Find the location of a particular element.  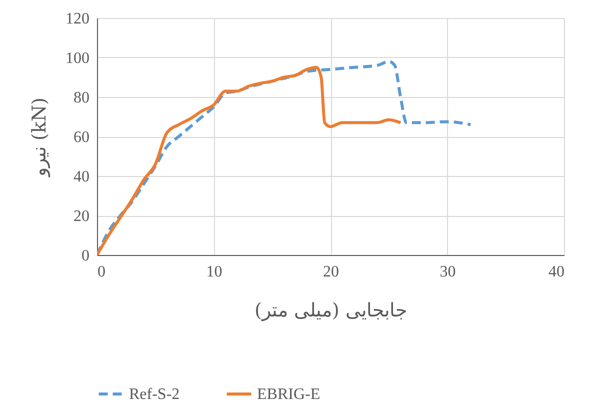

y-tick-label: 60 is located at coordinates (82, 137).